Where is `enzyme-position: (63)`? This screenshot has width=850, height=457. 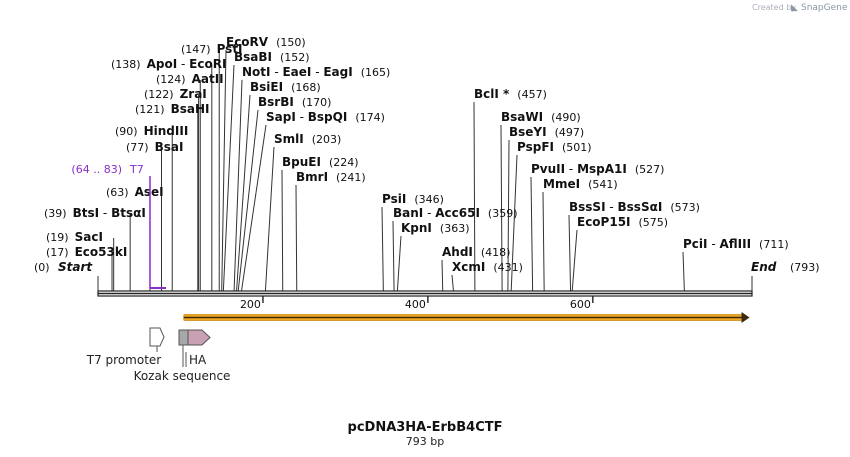
enzyme-position: (63) is located at coordinates (117, 192).